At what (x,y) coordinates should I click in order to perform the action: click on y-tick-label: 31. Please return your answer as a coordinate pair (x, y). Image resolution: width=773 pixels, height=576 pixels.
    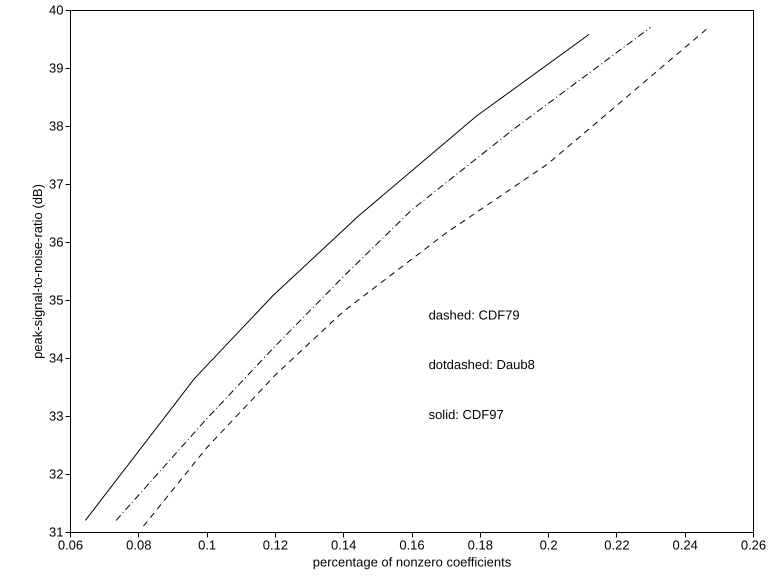
    Looking at the image, I should click on (56, 532).